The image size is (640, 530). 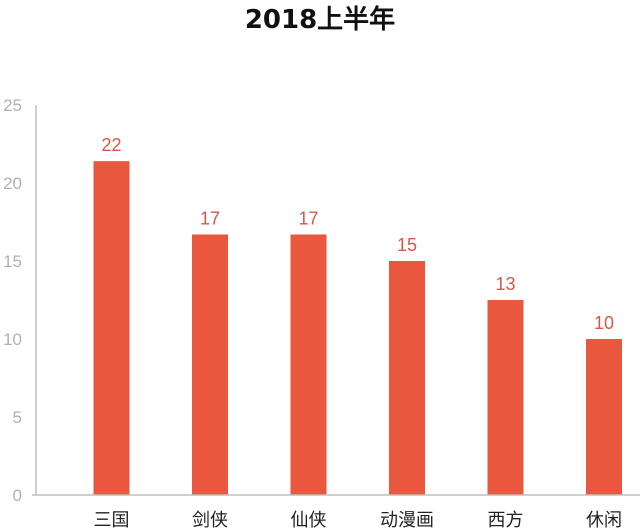 What do you see at coordinates (604, 323) in the screenshot?
I see `data-label: 10` at bounding box center [604, 323].